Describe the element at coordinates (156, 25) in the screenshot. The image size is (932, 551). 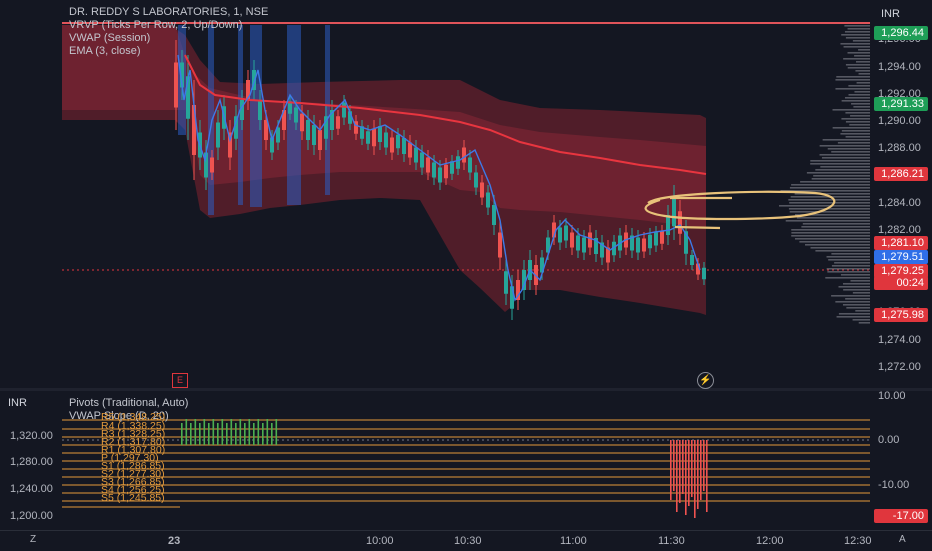
I see `legend-vrvp: VRVP (Ticks Per Row, 2, Up/Down)` at that location.